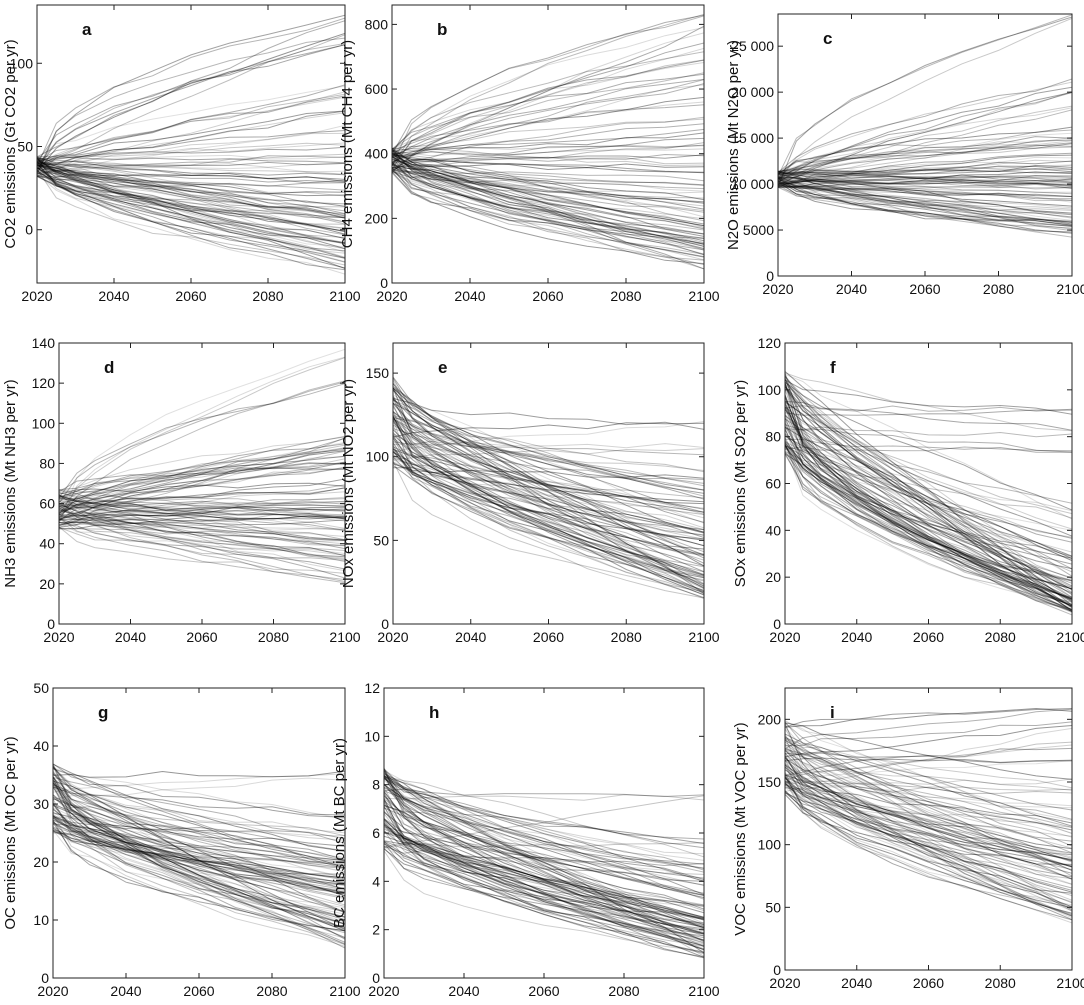 The width and height of the screenshot is (1084, 1005). What do you see at coordinates (47, 504) in the screenshot?
I see `y-tick-label: 60` at bounding box center [47, 504].